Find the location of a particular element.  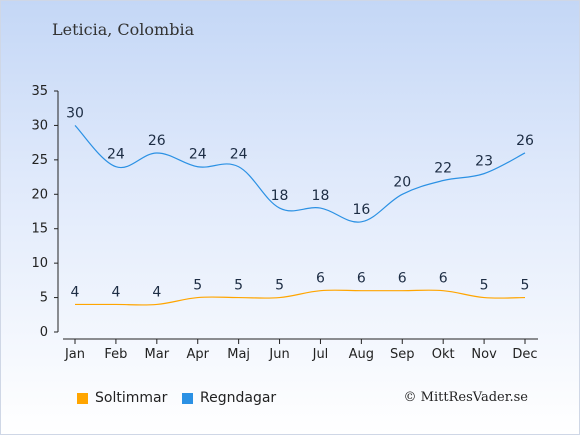

x-tick-label: Sep is located at coordinates (402, 354).